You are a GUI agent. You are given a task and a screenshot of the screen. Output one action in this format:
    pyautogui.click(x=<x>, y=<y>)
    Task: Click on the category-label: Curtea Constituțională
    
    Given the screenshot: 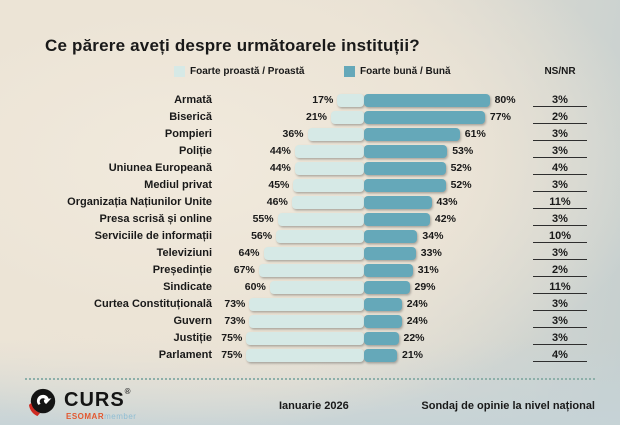 What is the action you would take?
    pyautogui.click(x=153, y=304)
    